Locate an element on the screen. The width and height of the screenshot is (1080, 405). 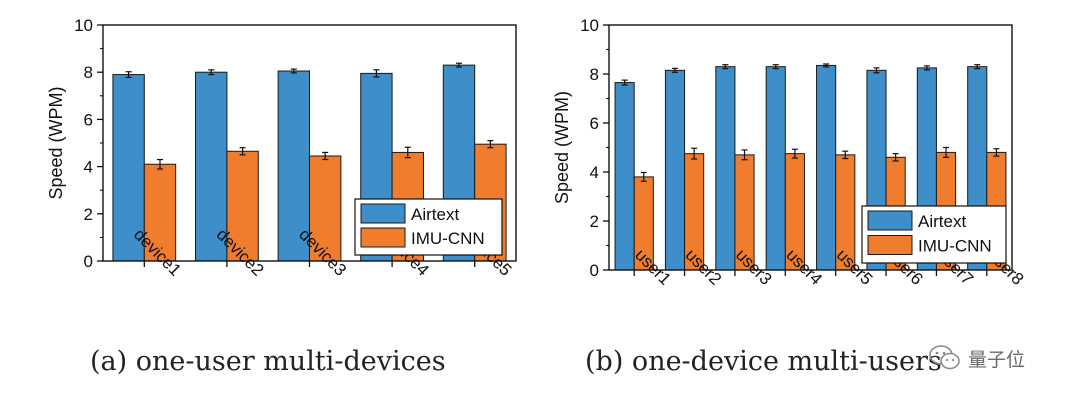
bar-airtext-user3 is located at coordinates (725, 168).